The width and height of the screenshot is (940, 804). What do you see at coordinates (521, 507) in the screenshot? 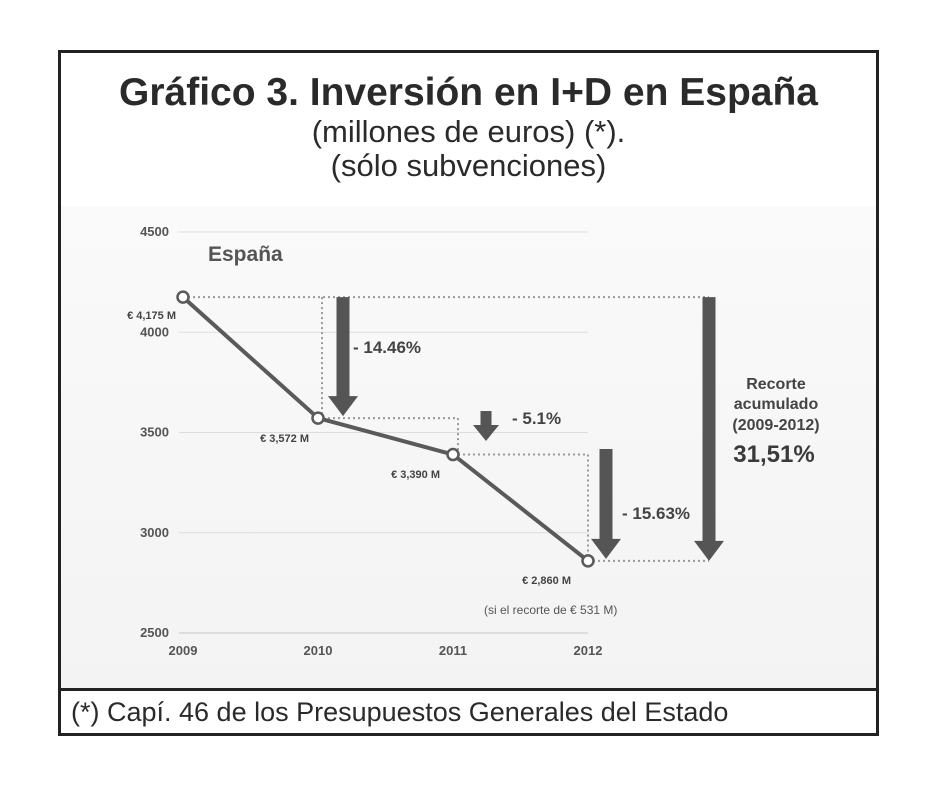
I see `guide-2011-level` at bounding box center [521, 507].